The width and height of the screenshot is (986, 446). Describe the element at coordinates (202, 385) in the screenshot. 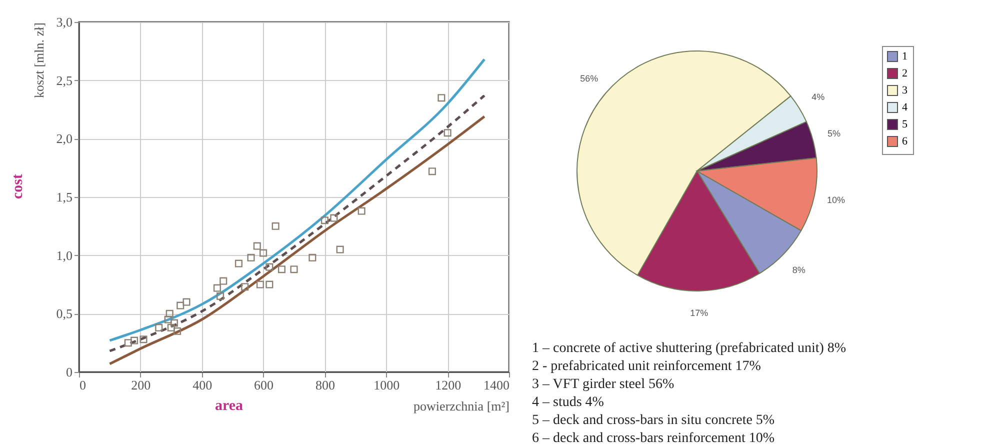

I see `x-tick-label: 400` at that location.